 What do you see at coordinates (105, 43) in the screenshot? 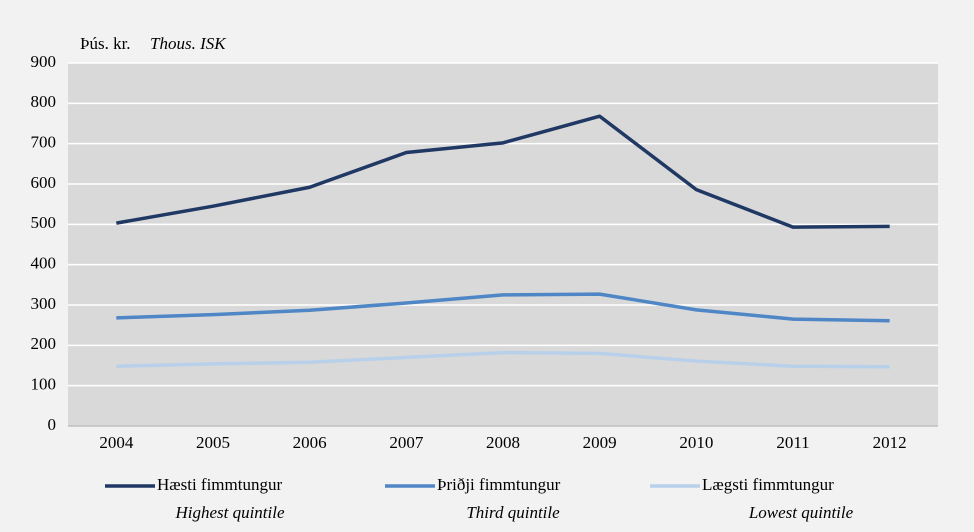
I see `y-axis-label: Þús. kr.` at bounding box center [105, 43].